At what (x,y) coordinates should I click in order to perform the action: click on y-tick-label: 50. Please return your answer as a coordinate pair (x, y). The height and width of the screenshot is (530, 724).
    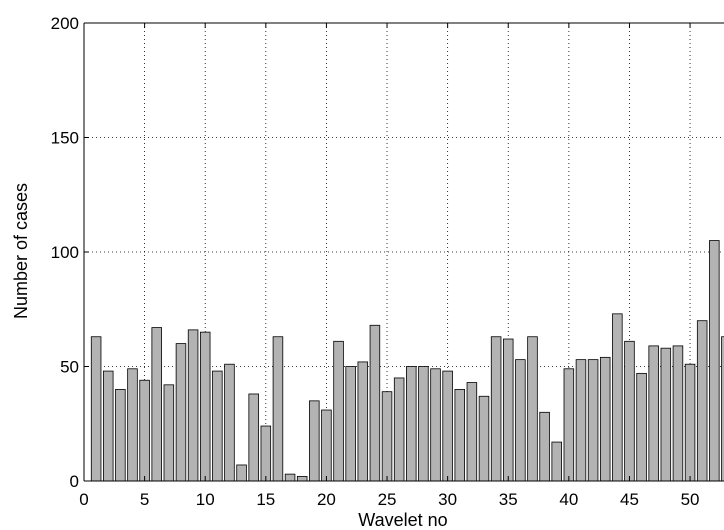
    Looking at the image, I should click on (69, 367).